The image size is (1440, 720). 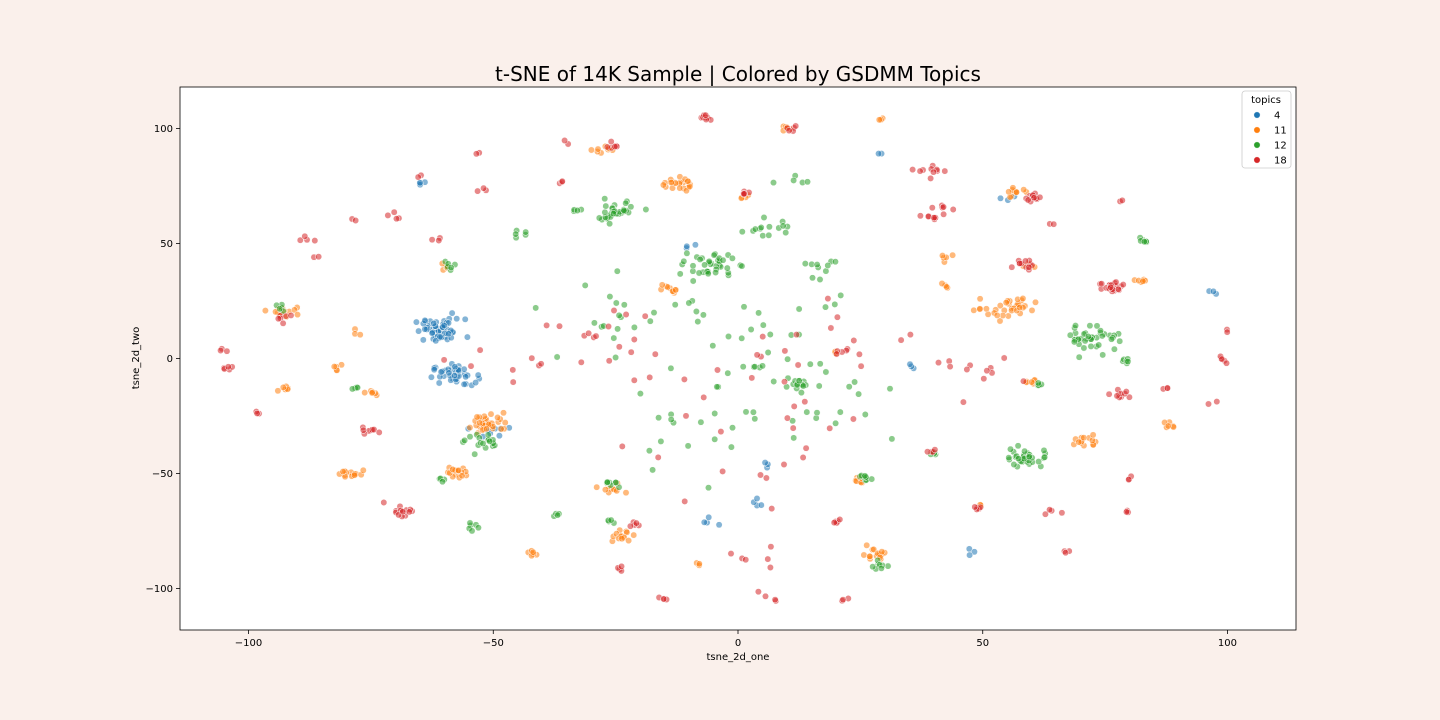 I want to click on legend-label: 18, so click(x=1280, y=161).